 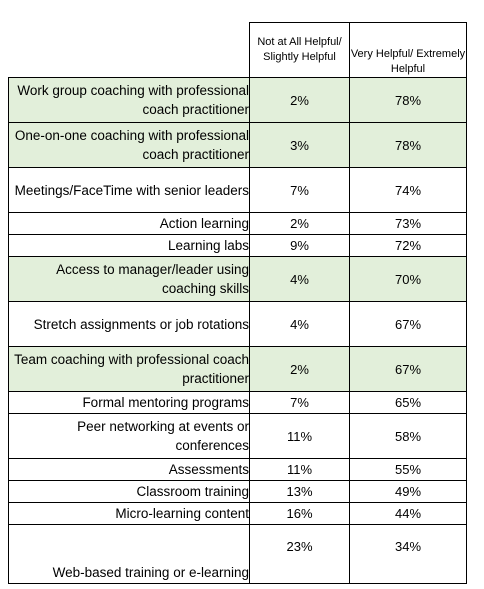 What do you see at coordinates (129, 50) in the screenshot?
I see `header-blank-cell` at bounding box center [129, 50].